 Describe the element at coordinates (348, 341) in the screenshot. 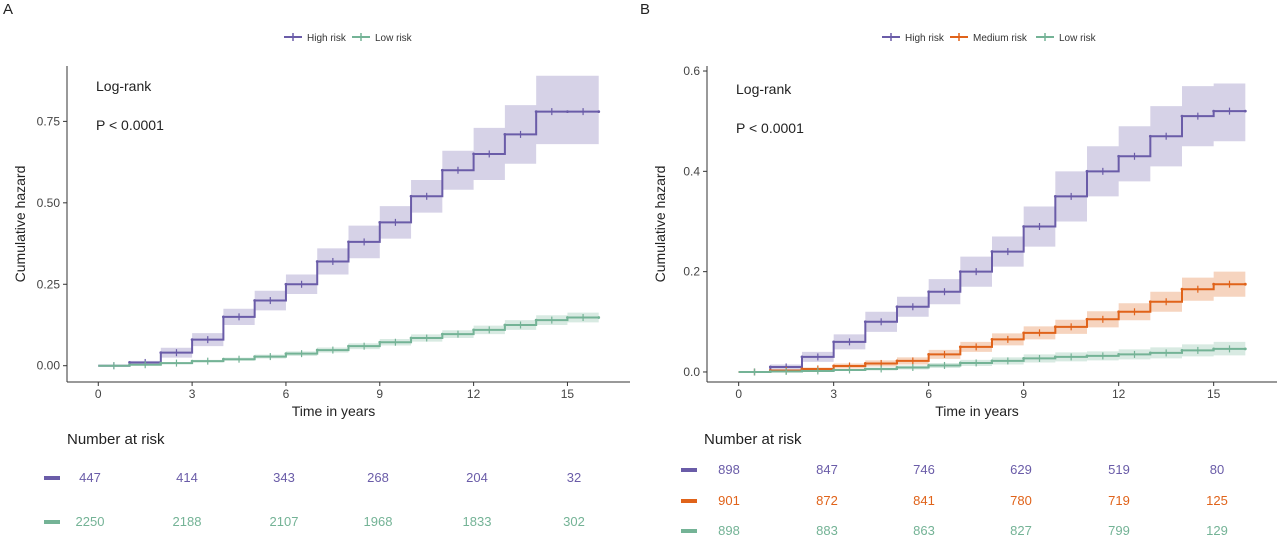

I see `series-line-low` at that location.